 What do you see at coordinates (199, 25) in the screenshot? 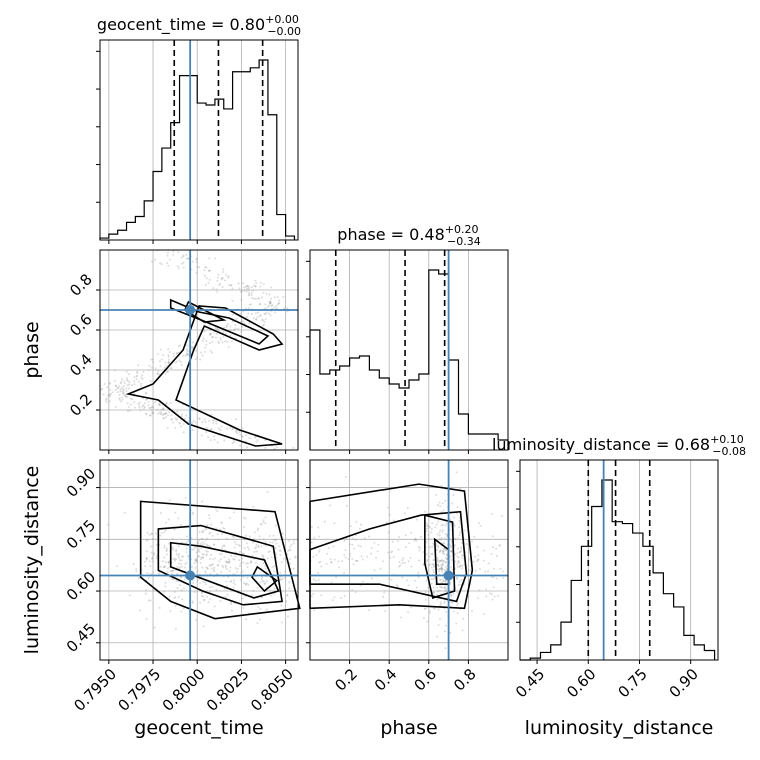
I see `title-geocent_time: geocent_time = 0.80+0.00 −0.00` at bounding box center [199, 25].